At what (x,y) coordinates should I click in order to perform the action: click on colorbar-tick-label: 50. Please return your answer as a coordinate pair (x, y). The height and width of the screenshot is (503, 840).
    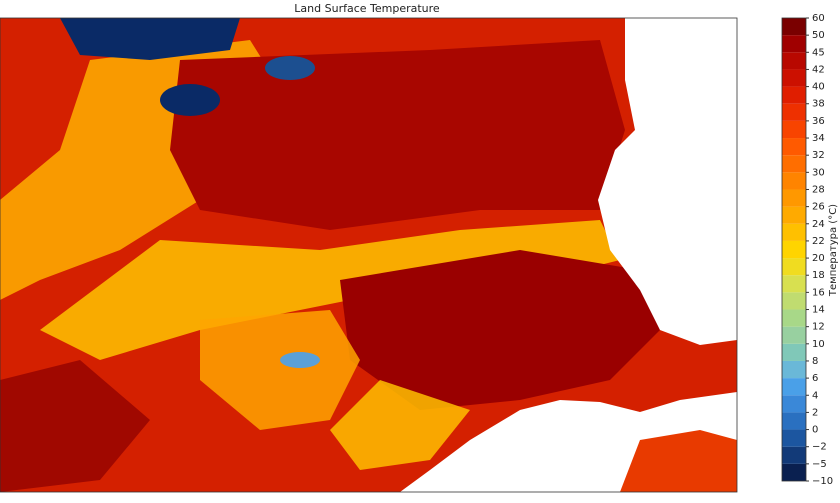
    Looking at the image, I should click on (818, 35).